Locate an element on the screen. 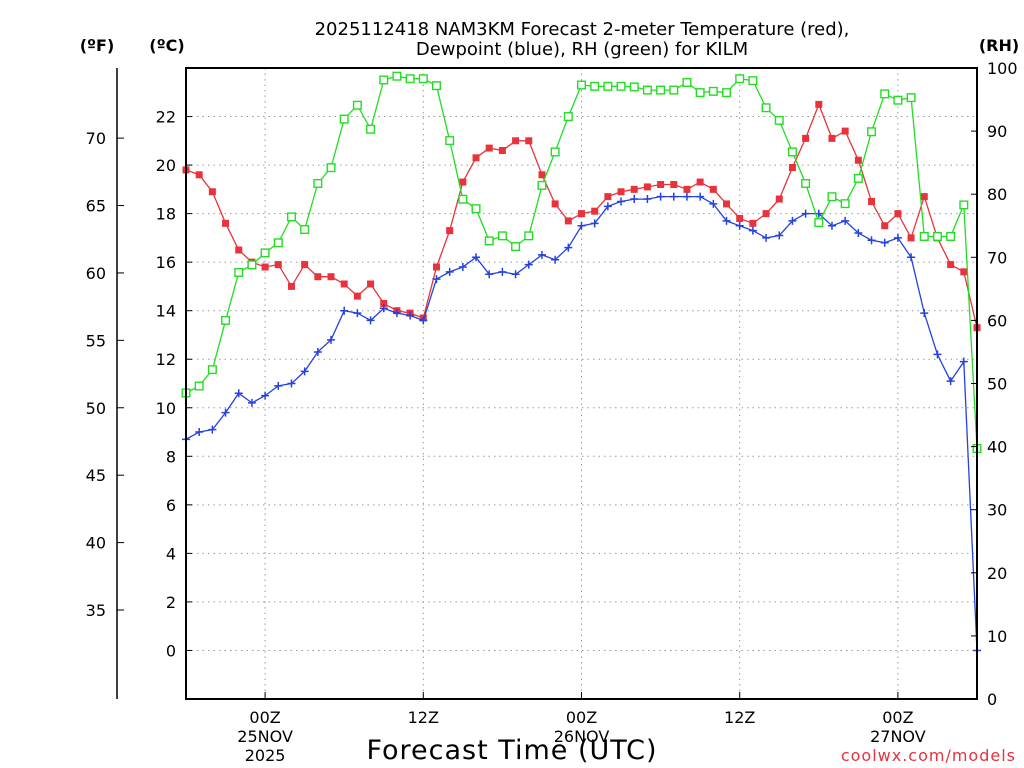  rh-tick-label: 0 is located at coordinates (992, 699).